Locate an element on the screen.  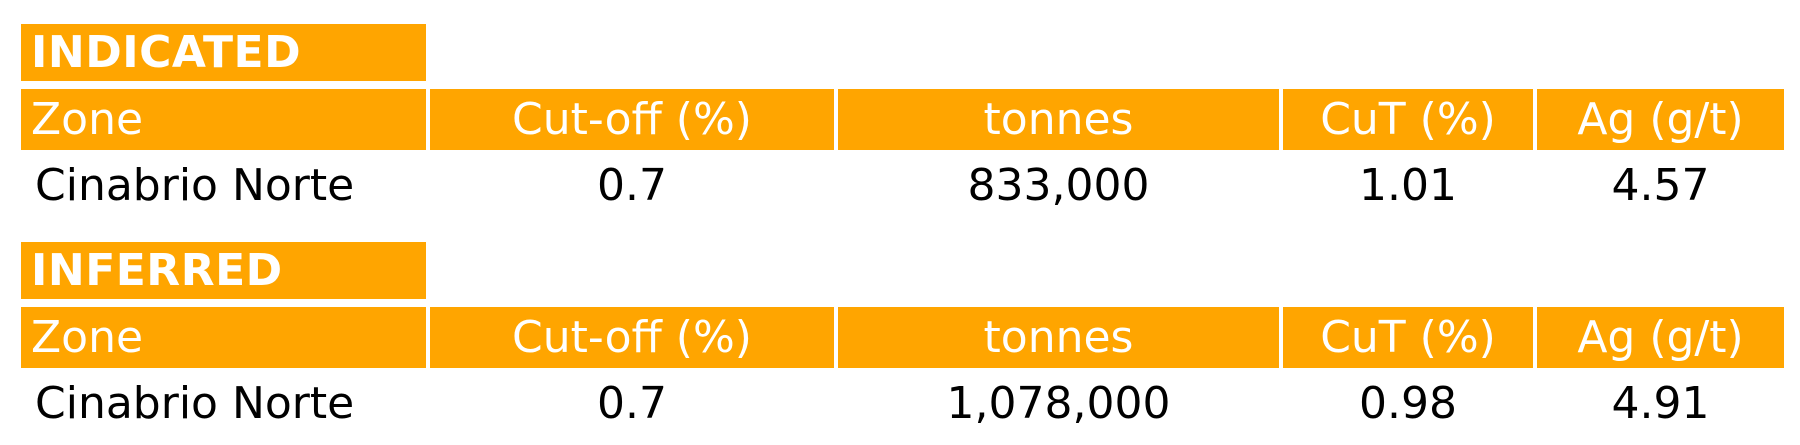
cell-cut: 1.01 is located at coordinates (1408, 185).